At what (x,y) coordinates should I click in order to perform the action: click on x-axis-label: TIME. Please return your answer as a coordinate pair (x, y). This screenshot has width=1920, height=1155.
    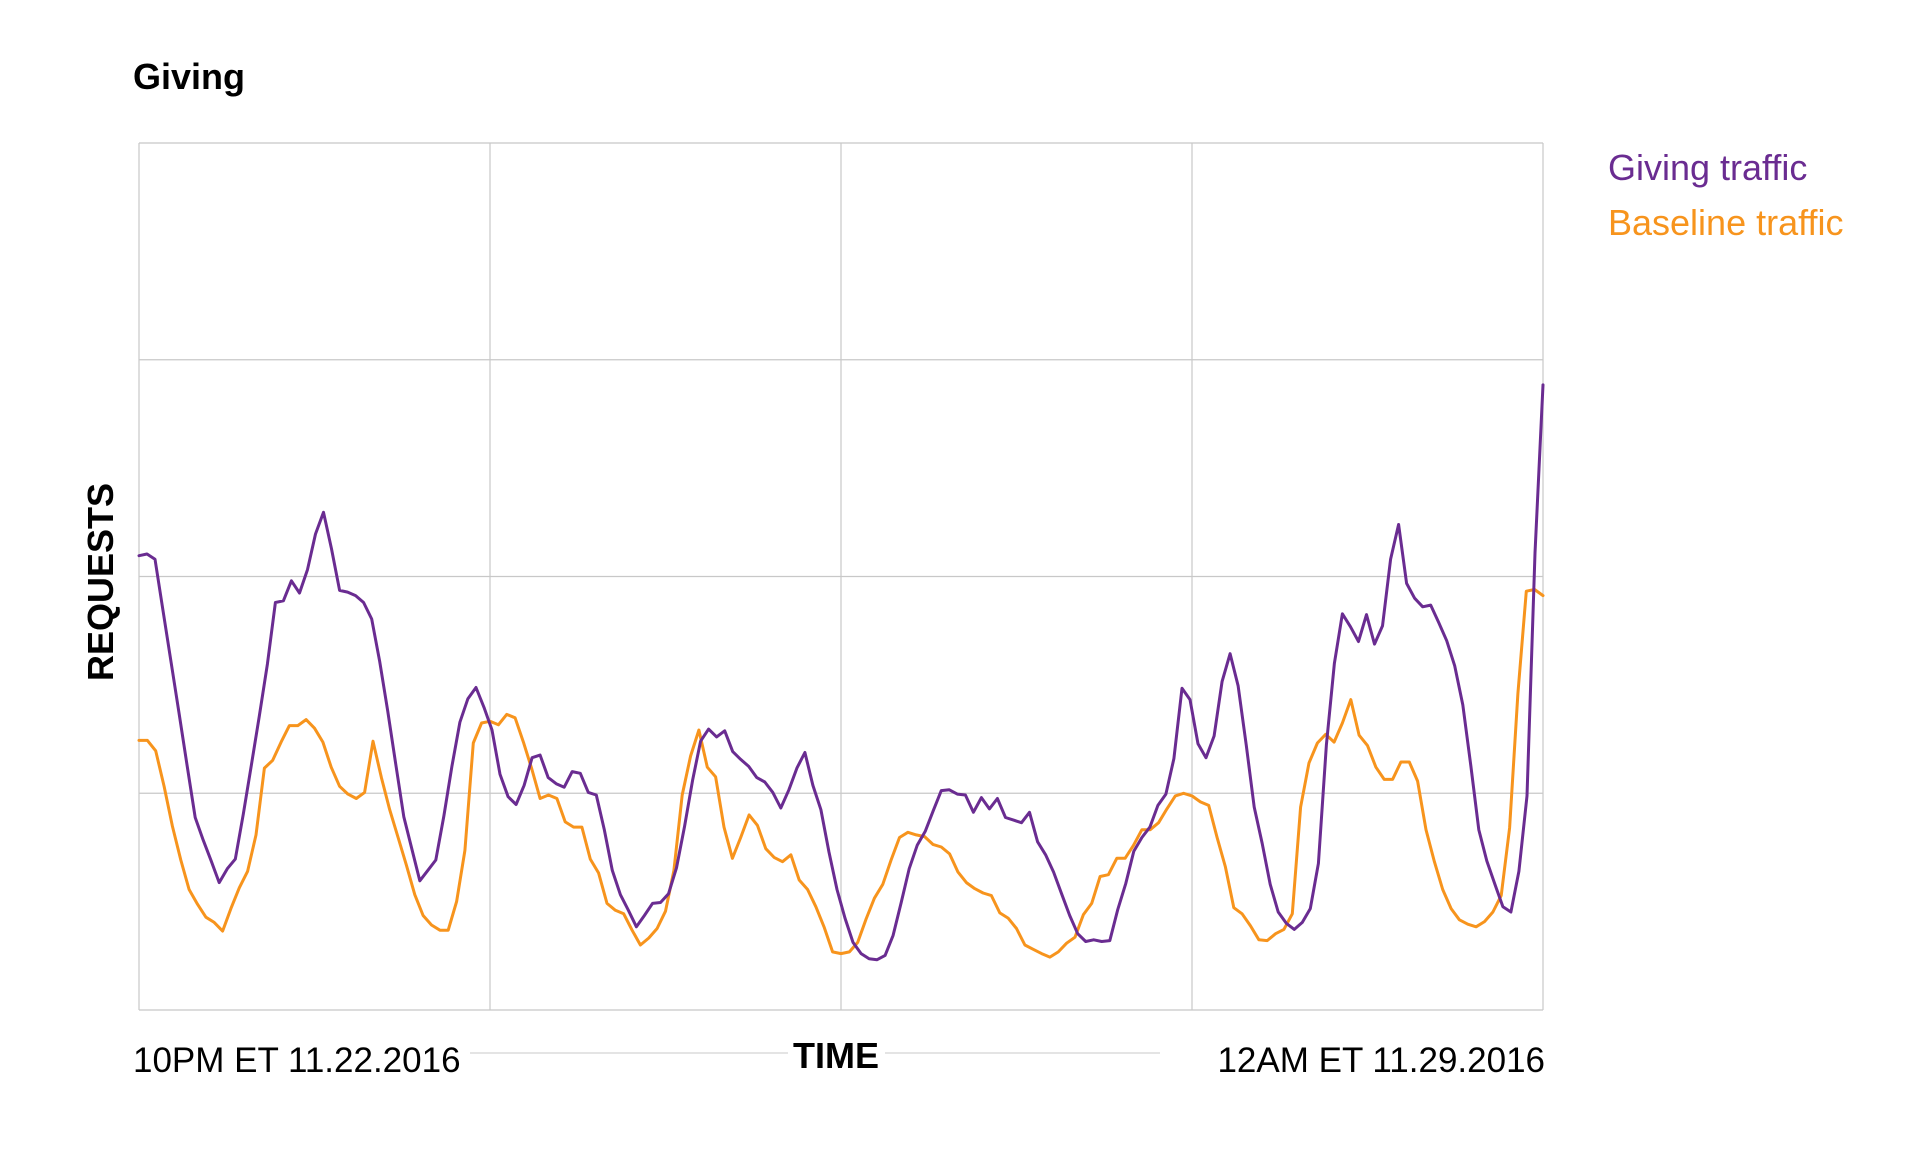
    Looking at the image, I should click on (836, 1055).